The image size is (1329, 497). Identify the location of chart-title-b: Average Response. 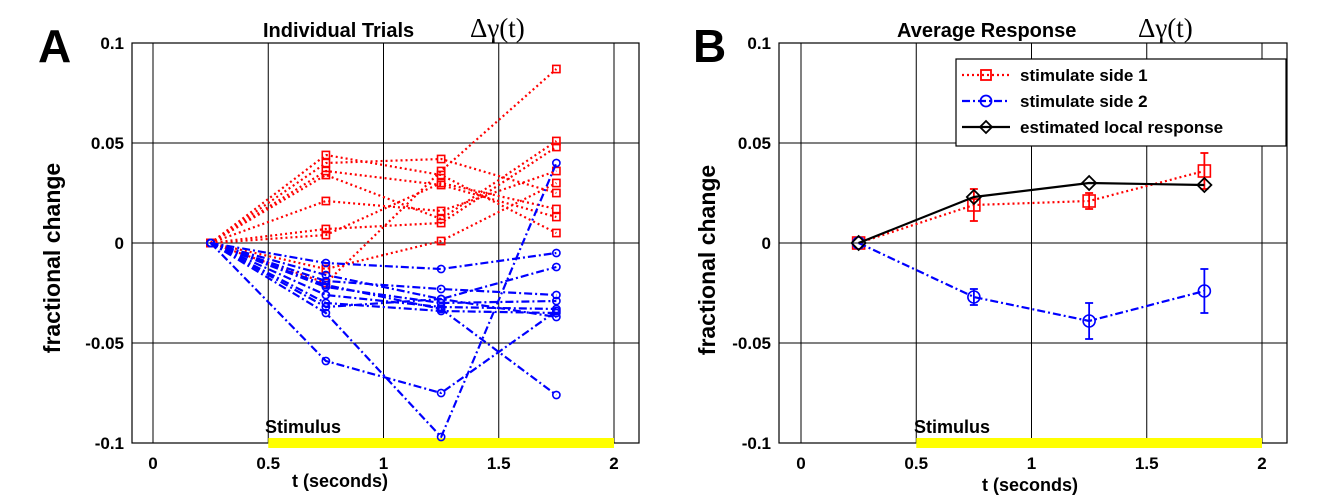
(986, 31).